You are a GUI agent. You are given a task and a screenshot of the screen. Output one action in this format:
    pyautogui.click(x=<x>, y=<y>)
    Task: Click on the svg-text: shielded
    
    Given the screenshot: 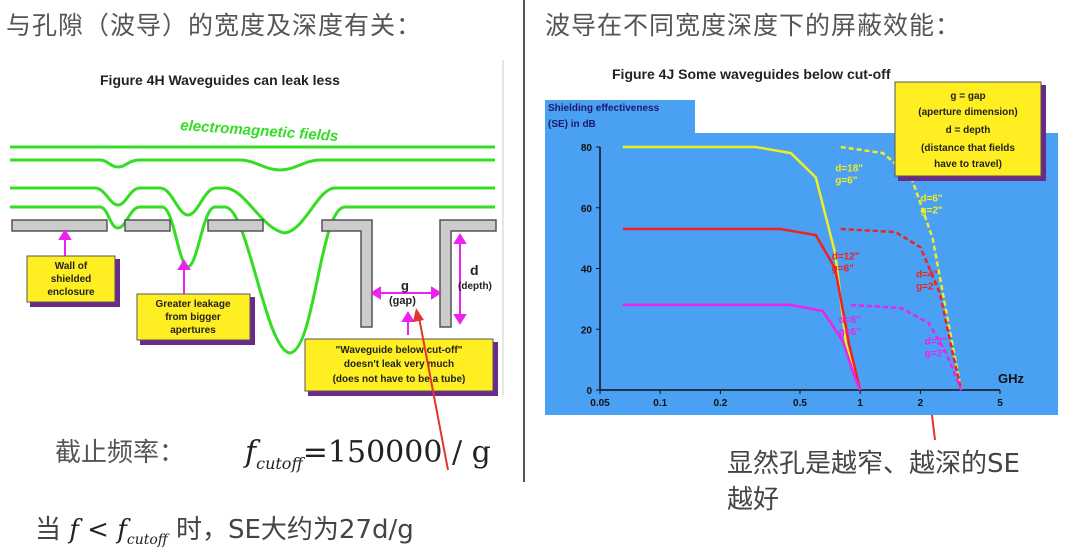 What is the action you would take?
    pyautogui.click(x=71, y=279)
    